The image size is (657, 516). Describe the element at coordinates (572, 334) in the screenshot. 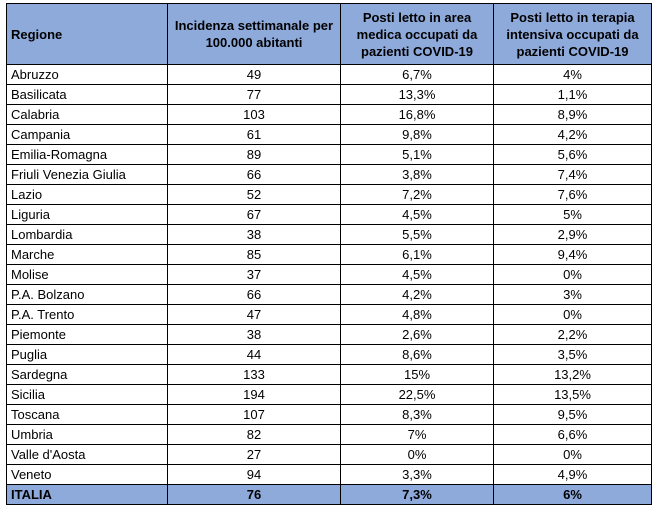

I see `cell-terapia-intensiva: 2,2%` at that location.